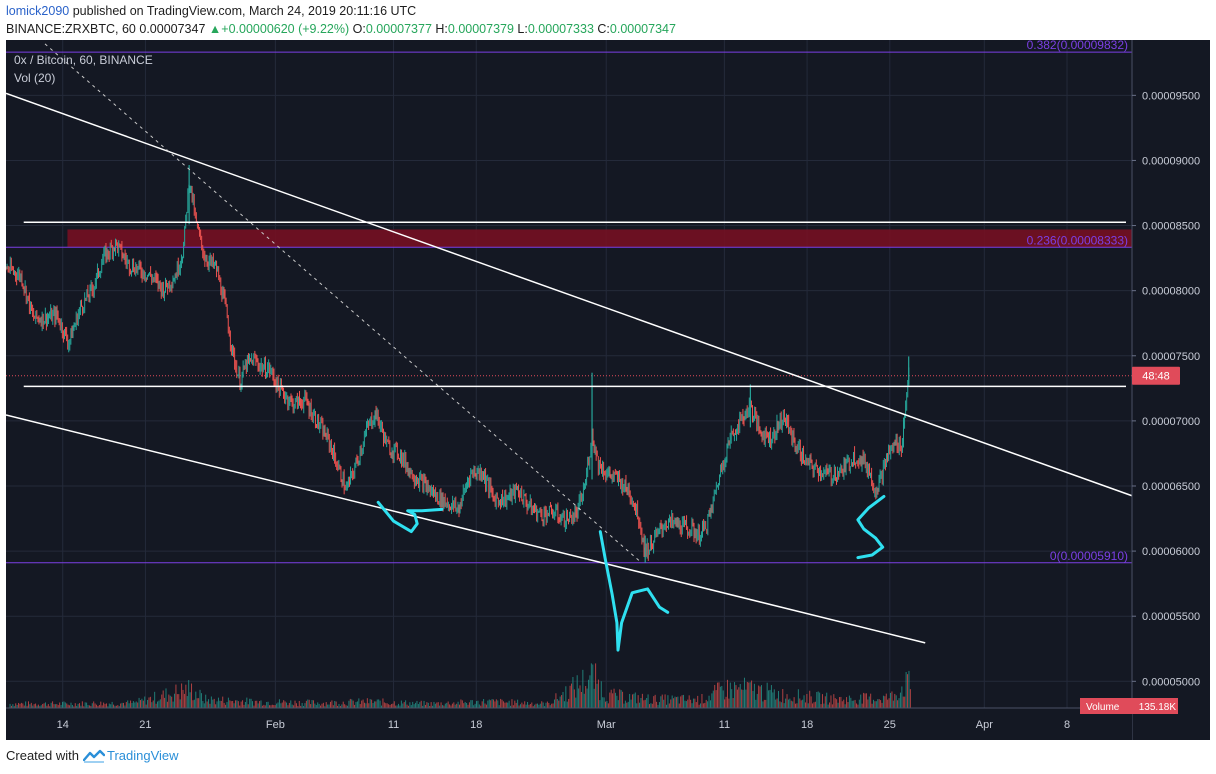  Describe the element at coordinates (359, 29) in the screenshot. I see `open-label: O:` at that location.